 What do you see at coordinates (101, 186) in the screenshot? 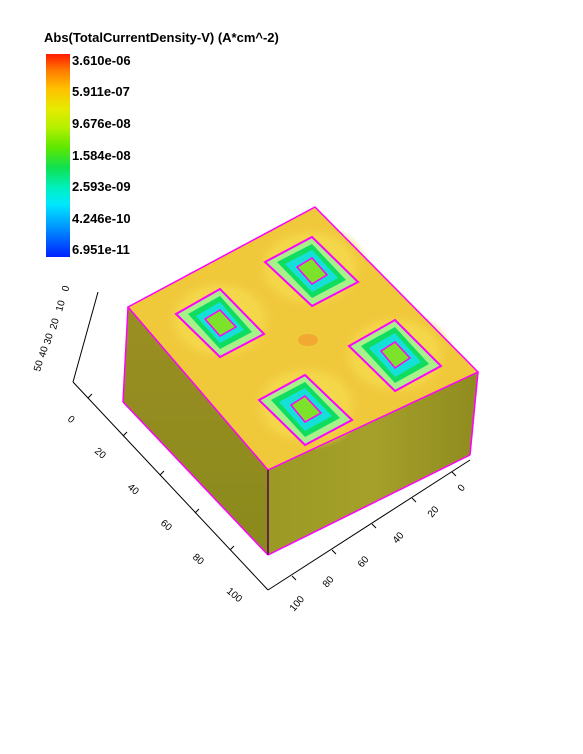
I see `colorbar-tick: 2.593e-09` at bounding box center [101, 186].